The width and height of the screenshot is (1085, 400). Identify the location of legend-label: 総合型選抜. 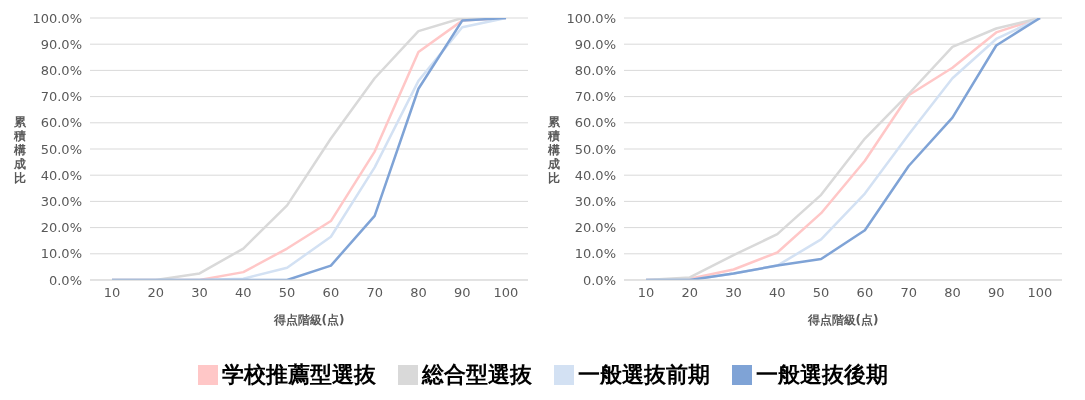
(476, 375).